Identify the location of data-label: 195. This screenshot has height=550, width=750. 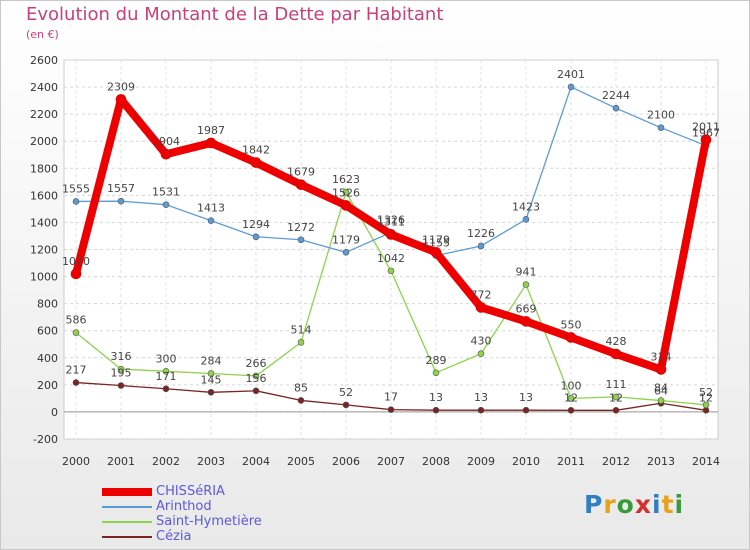
(121, 373).